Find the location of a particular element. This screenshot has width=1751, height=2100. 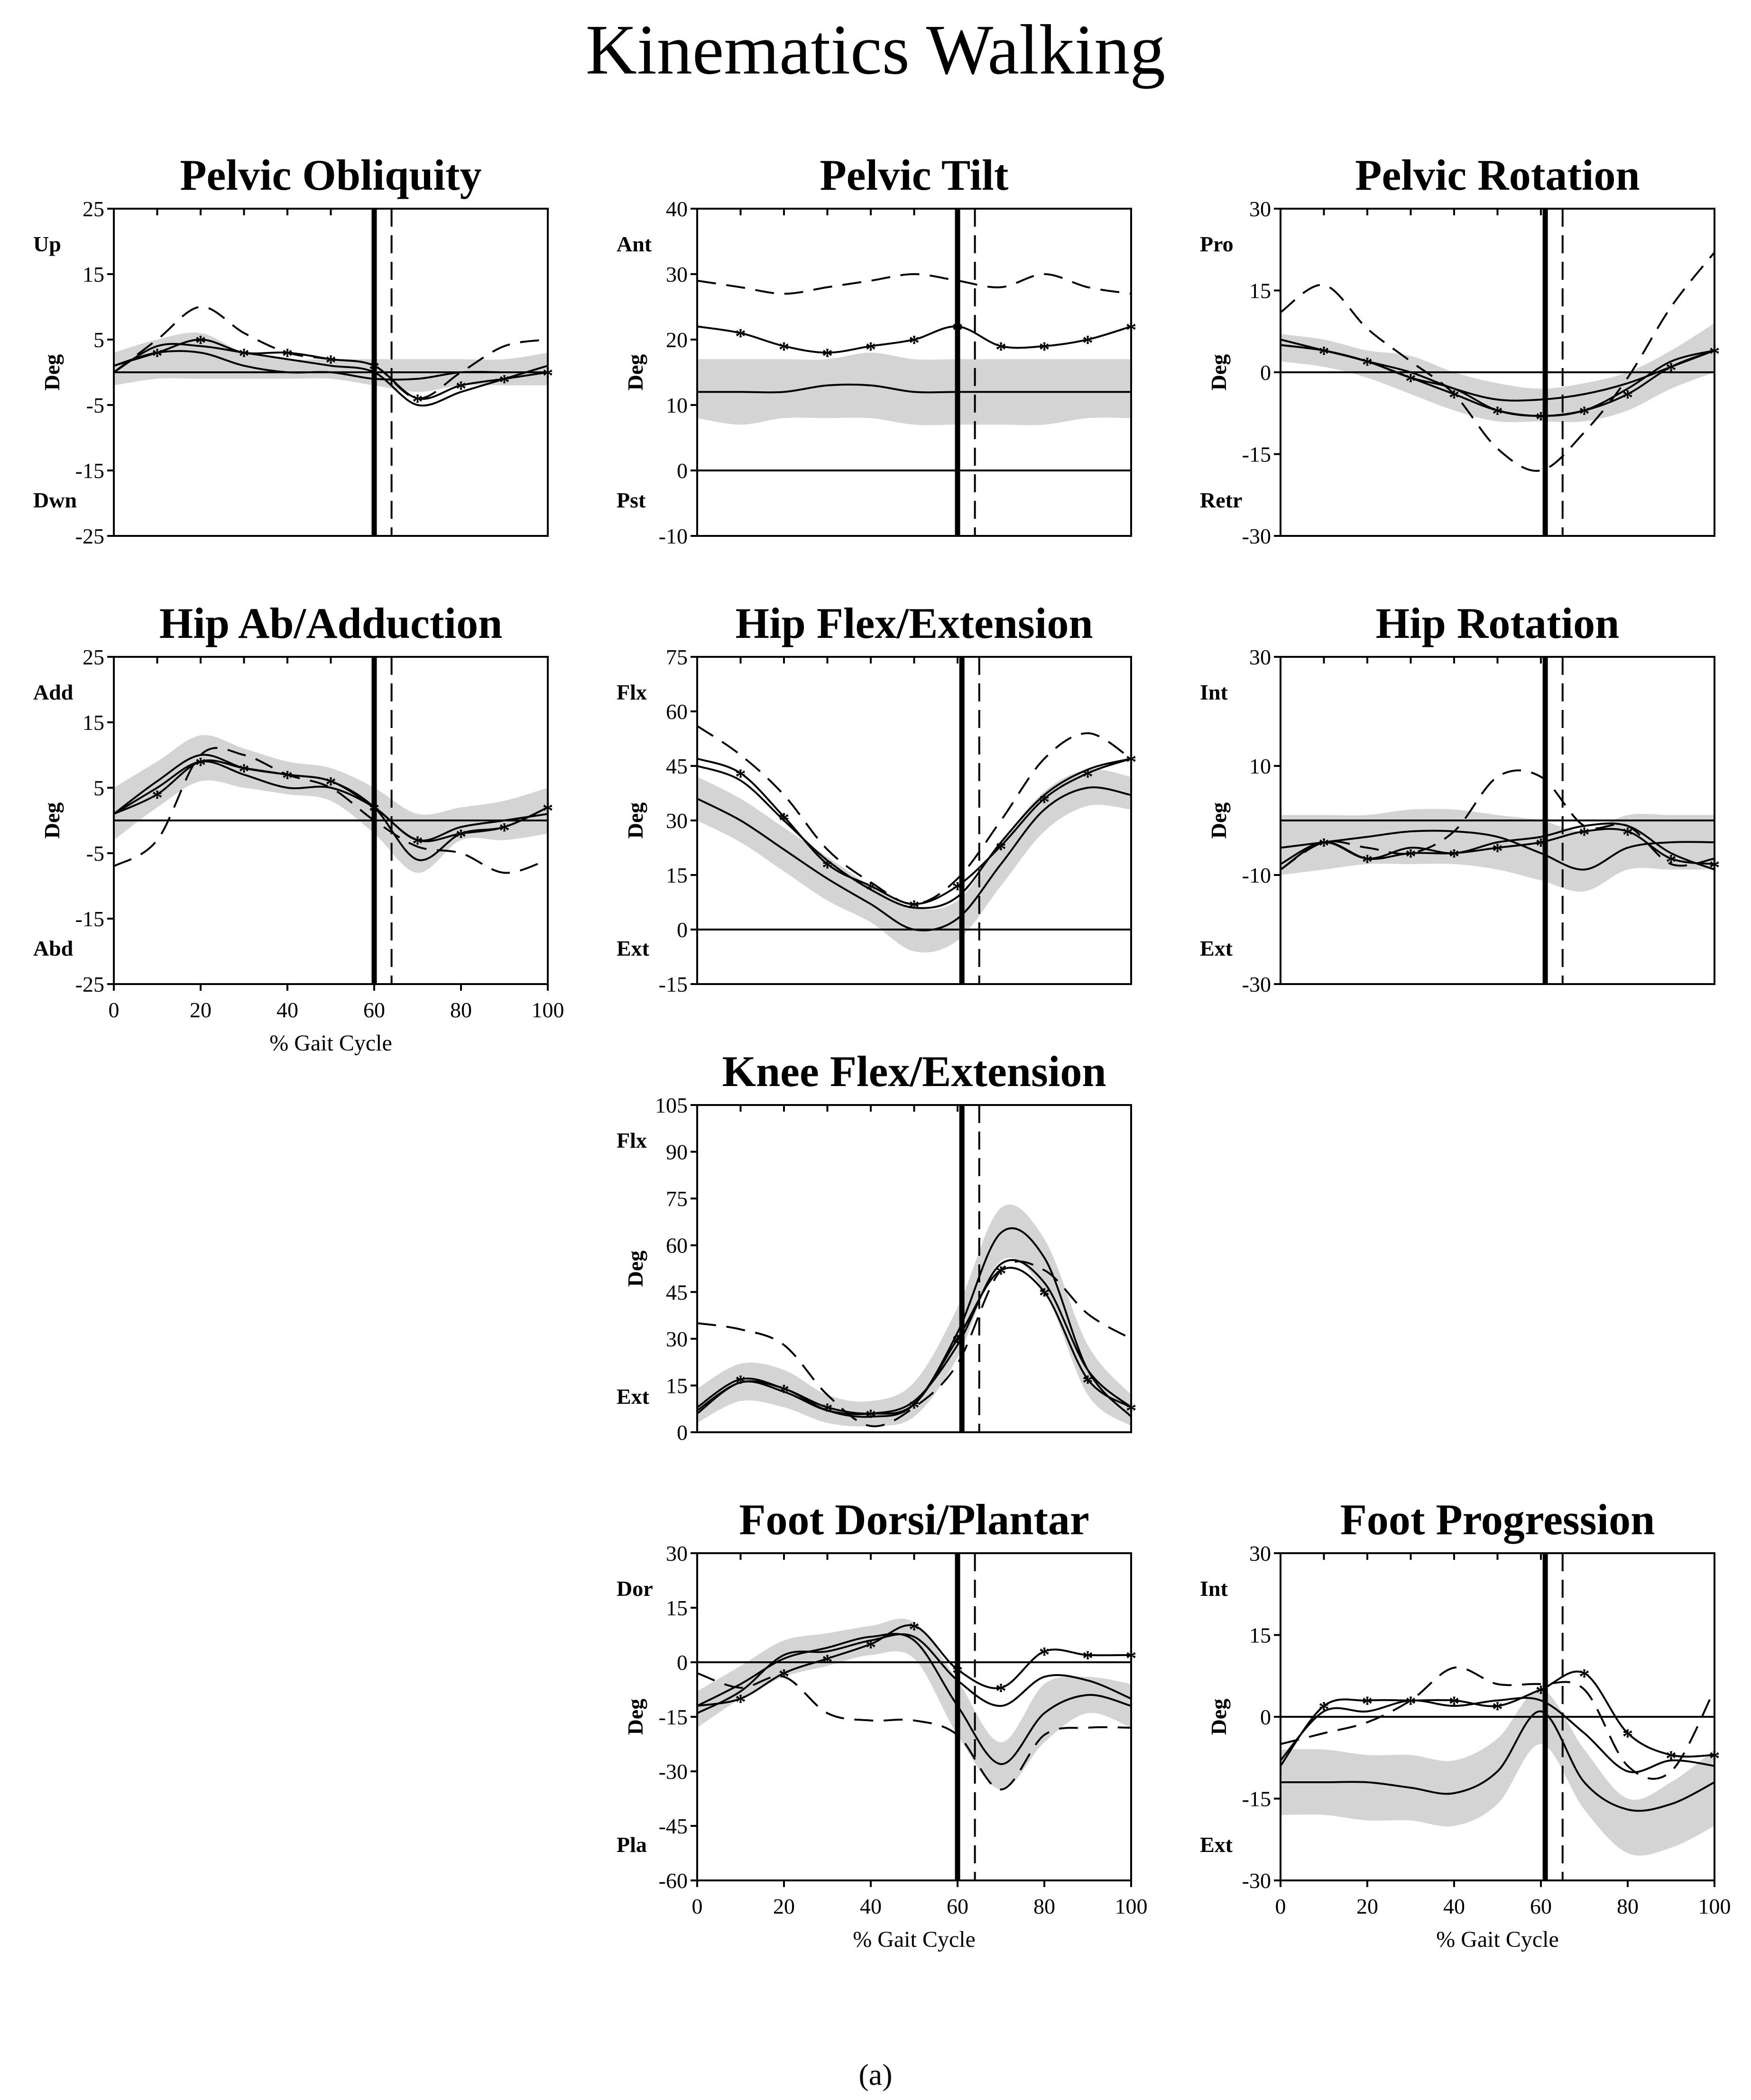

upper-side-label: Up is located at coordinates (47, 244).